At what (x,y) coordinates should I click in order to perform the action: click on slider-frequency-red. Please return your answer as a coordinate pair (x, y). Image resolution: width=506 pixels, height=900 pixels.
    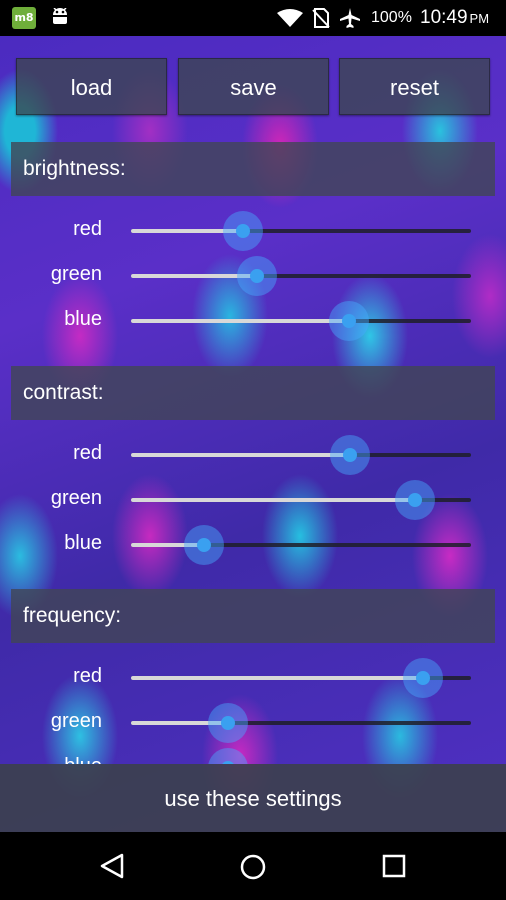
    Looking at the image, I should click on (301, 678).